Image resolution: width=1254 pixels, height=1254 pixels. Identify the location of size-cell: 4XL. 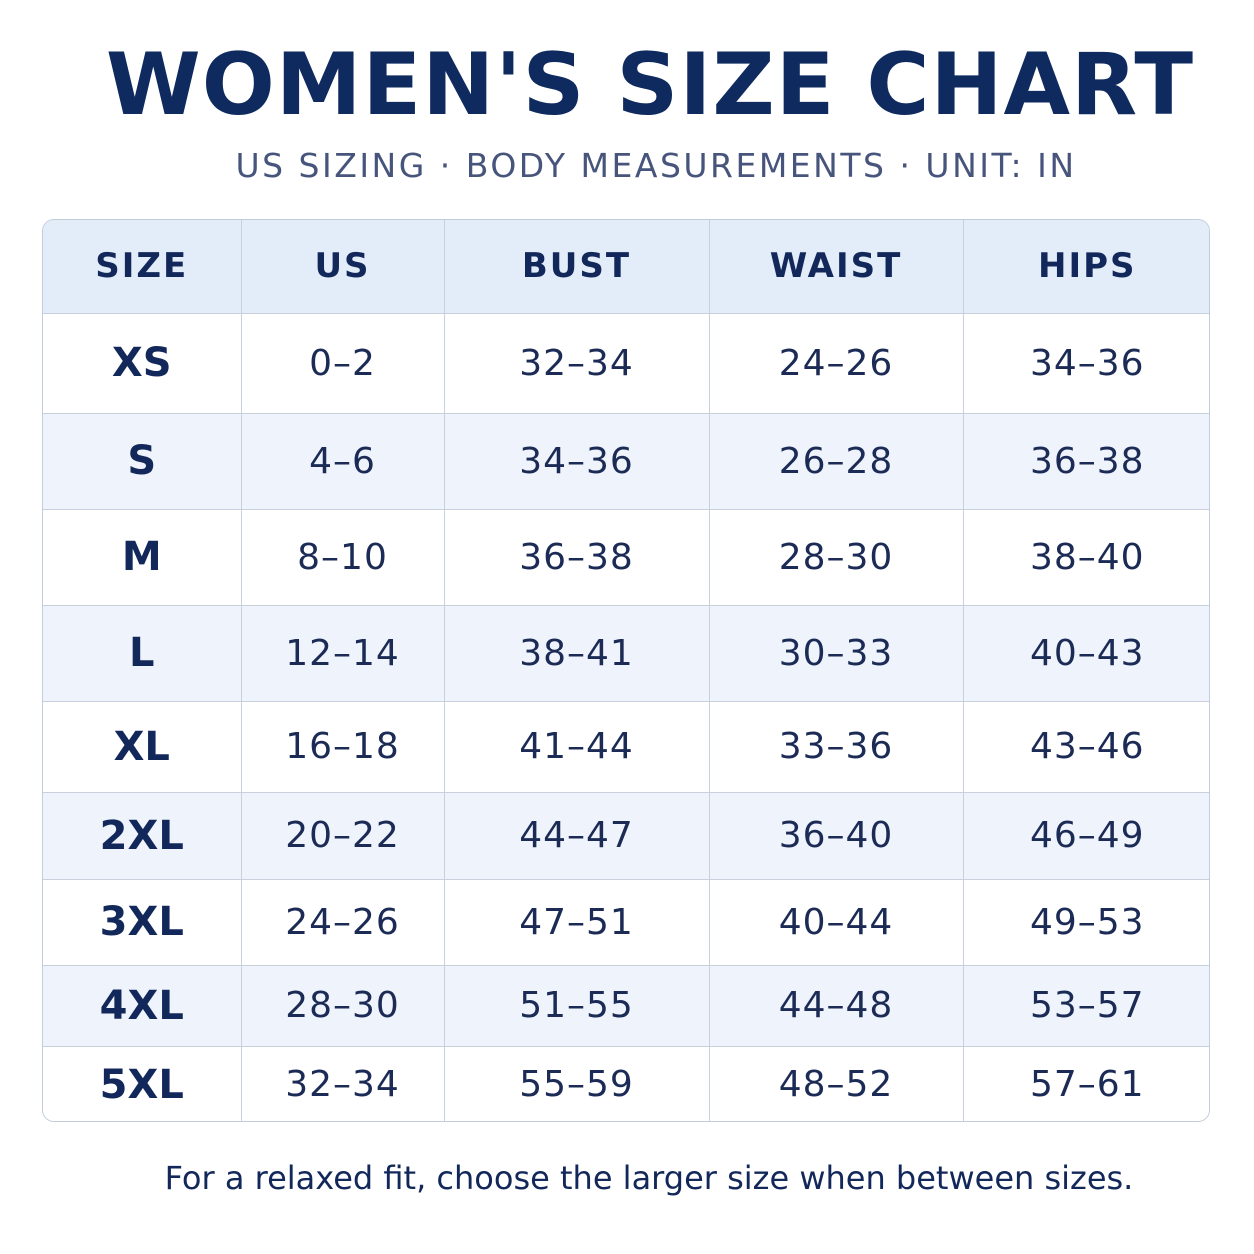
(142, 1006).